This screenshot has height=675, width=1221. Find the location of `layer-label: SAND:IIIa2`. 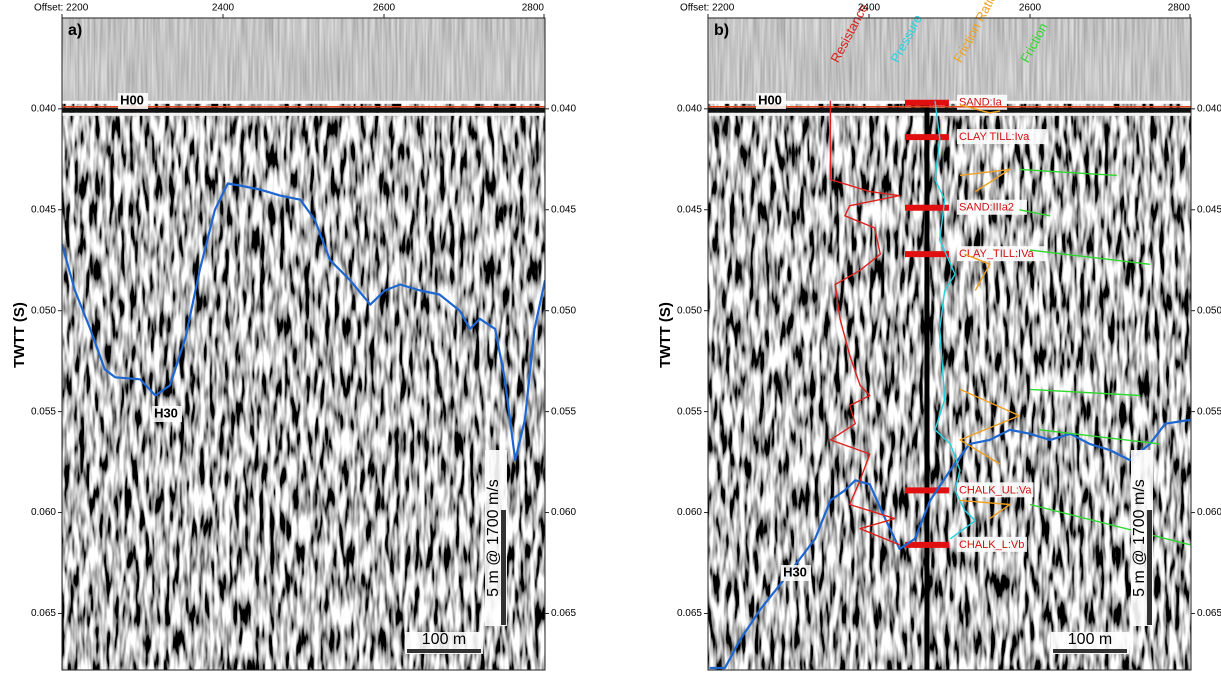

layer-label: SAND:IIIa2 is located at coordinates (986, 208).